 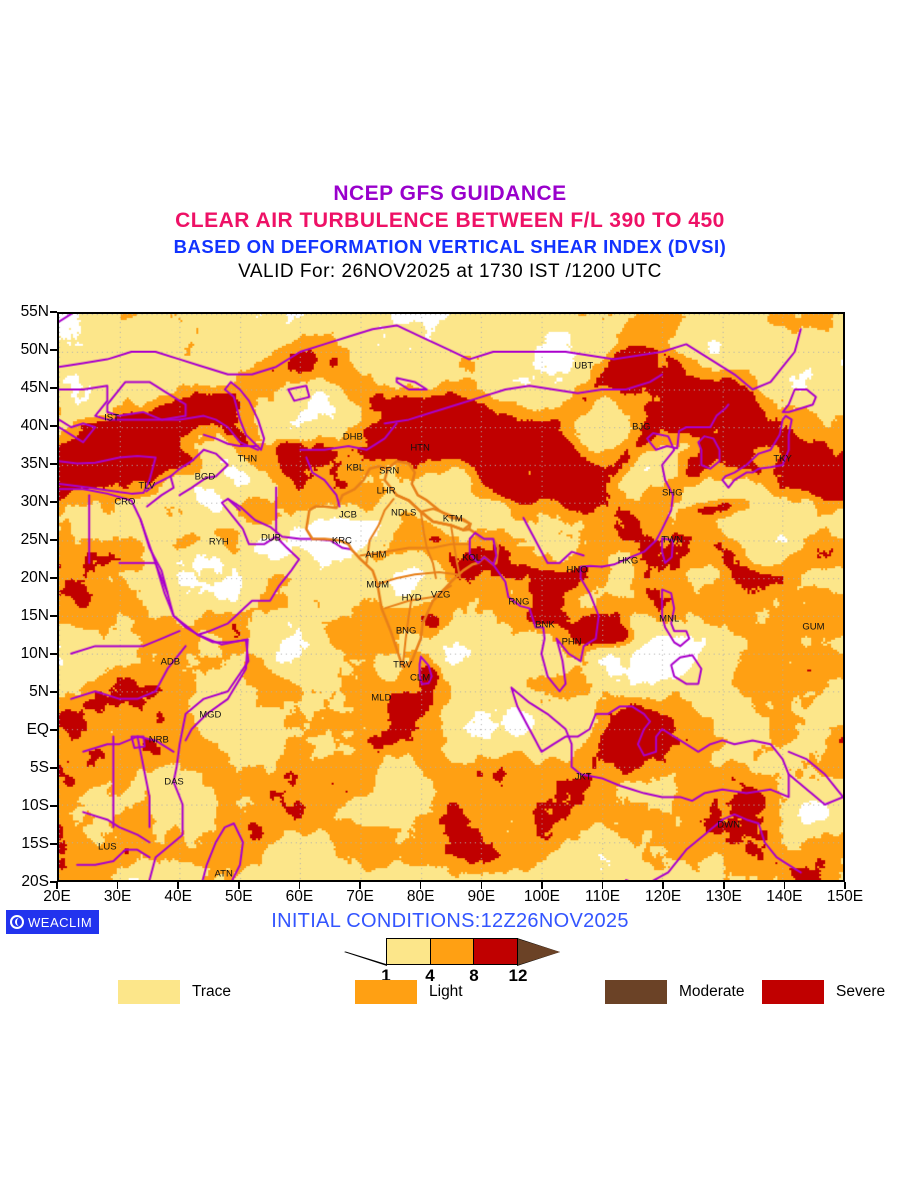 What do you see at coordinates (603, 896) in the screenshot?
I see `x-axis-tick-label: 110E` at bounding box center [603, 896].